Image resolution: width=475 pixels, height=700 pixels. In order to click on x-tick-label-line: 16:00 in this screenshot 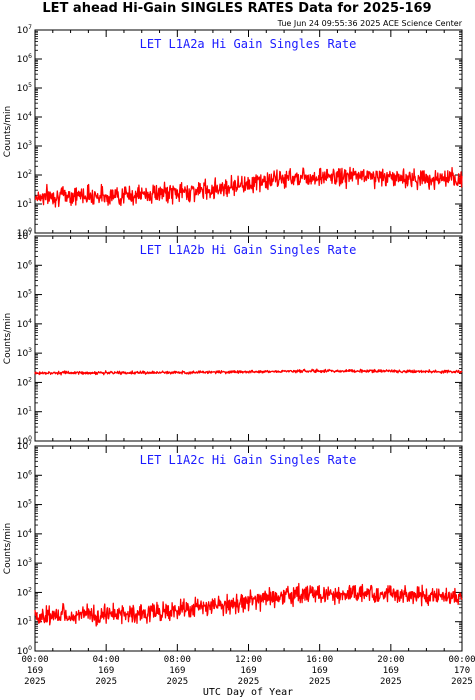, I will do `click(319, 660)`.